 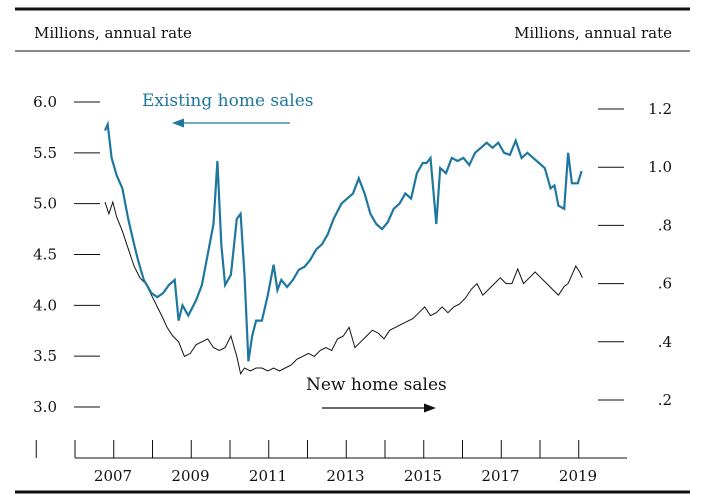 I want to click on left-tick-label: 5.0, so click(x=45, y=204).